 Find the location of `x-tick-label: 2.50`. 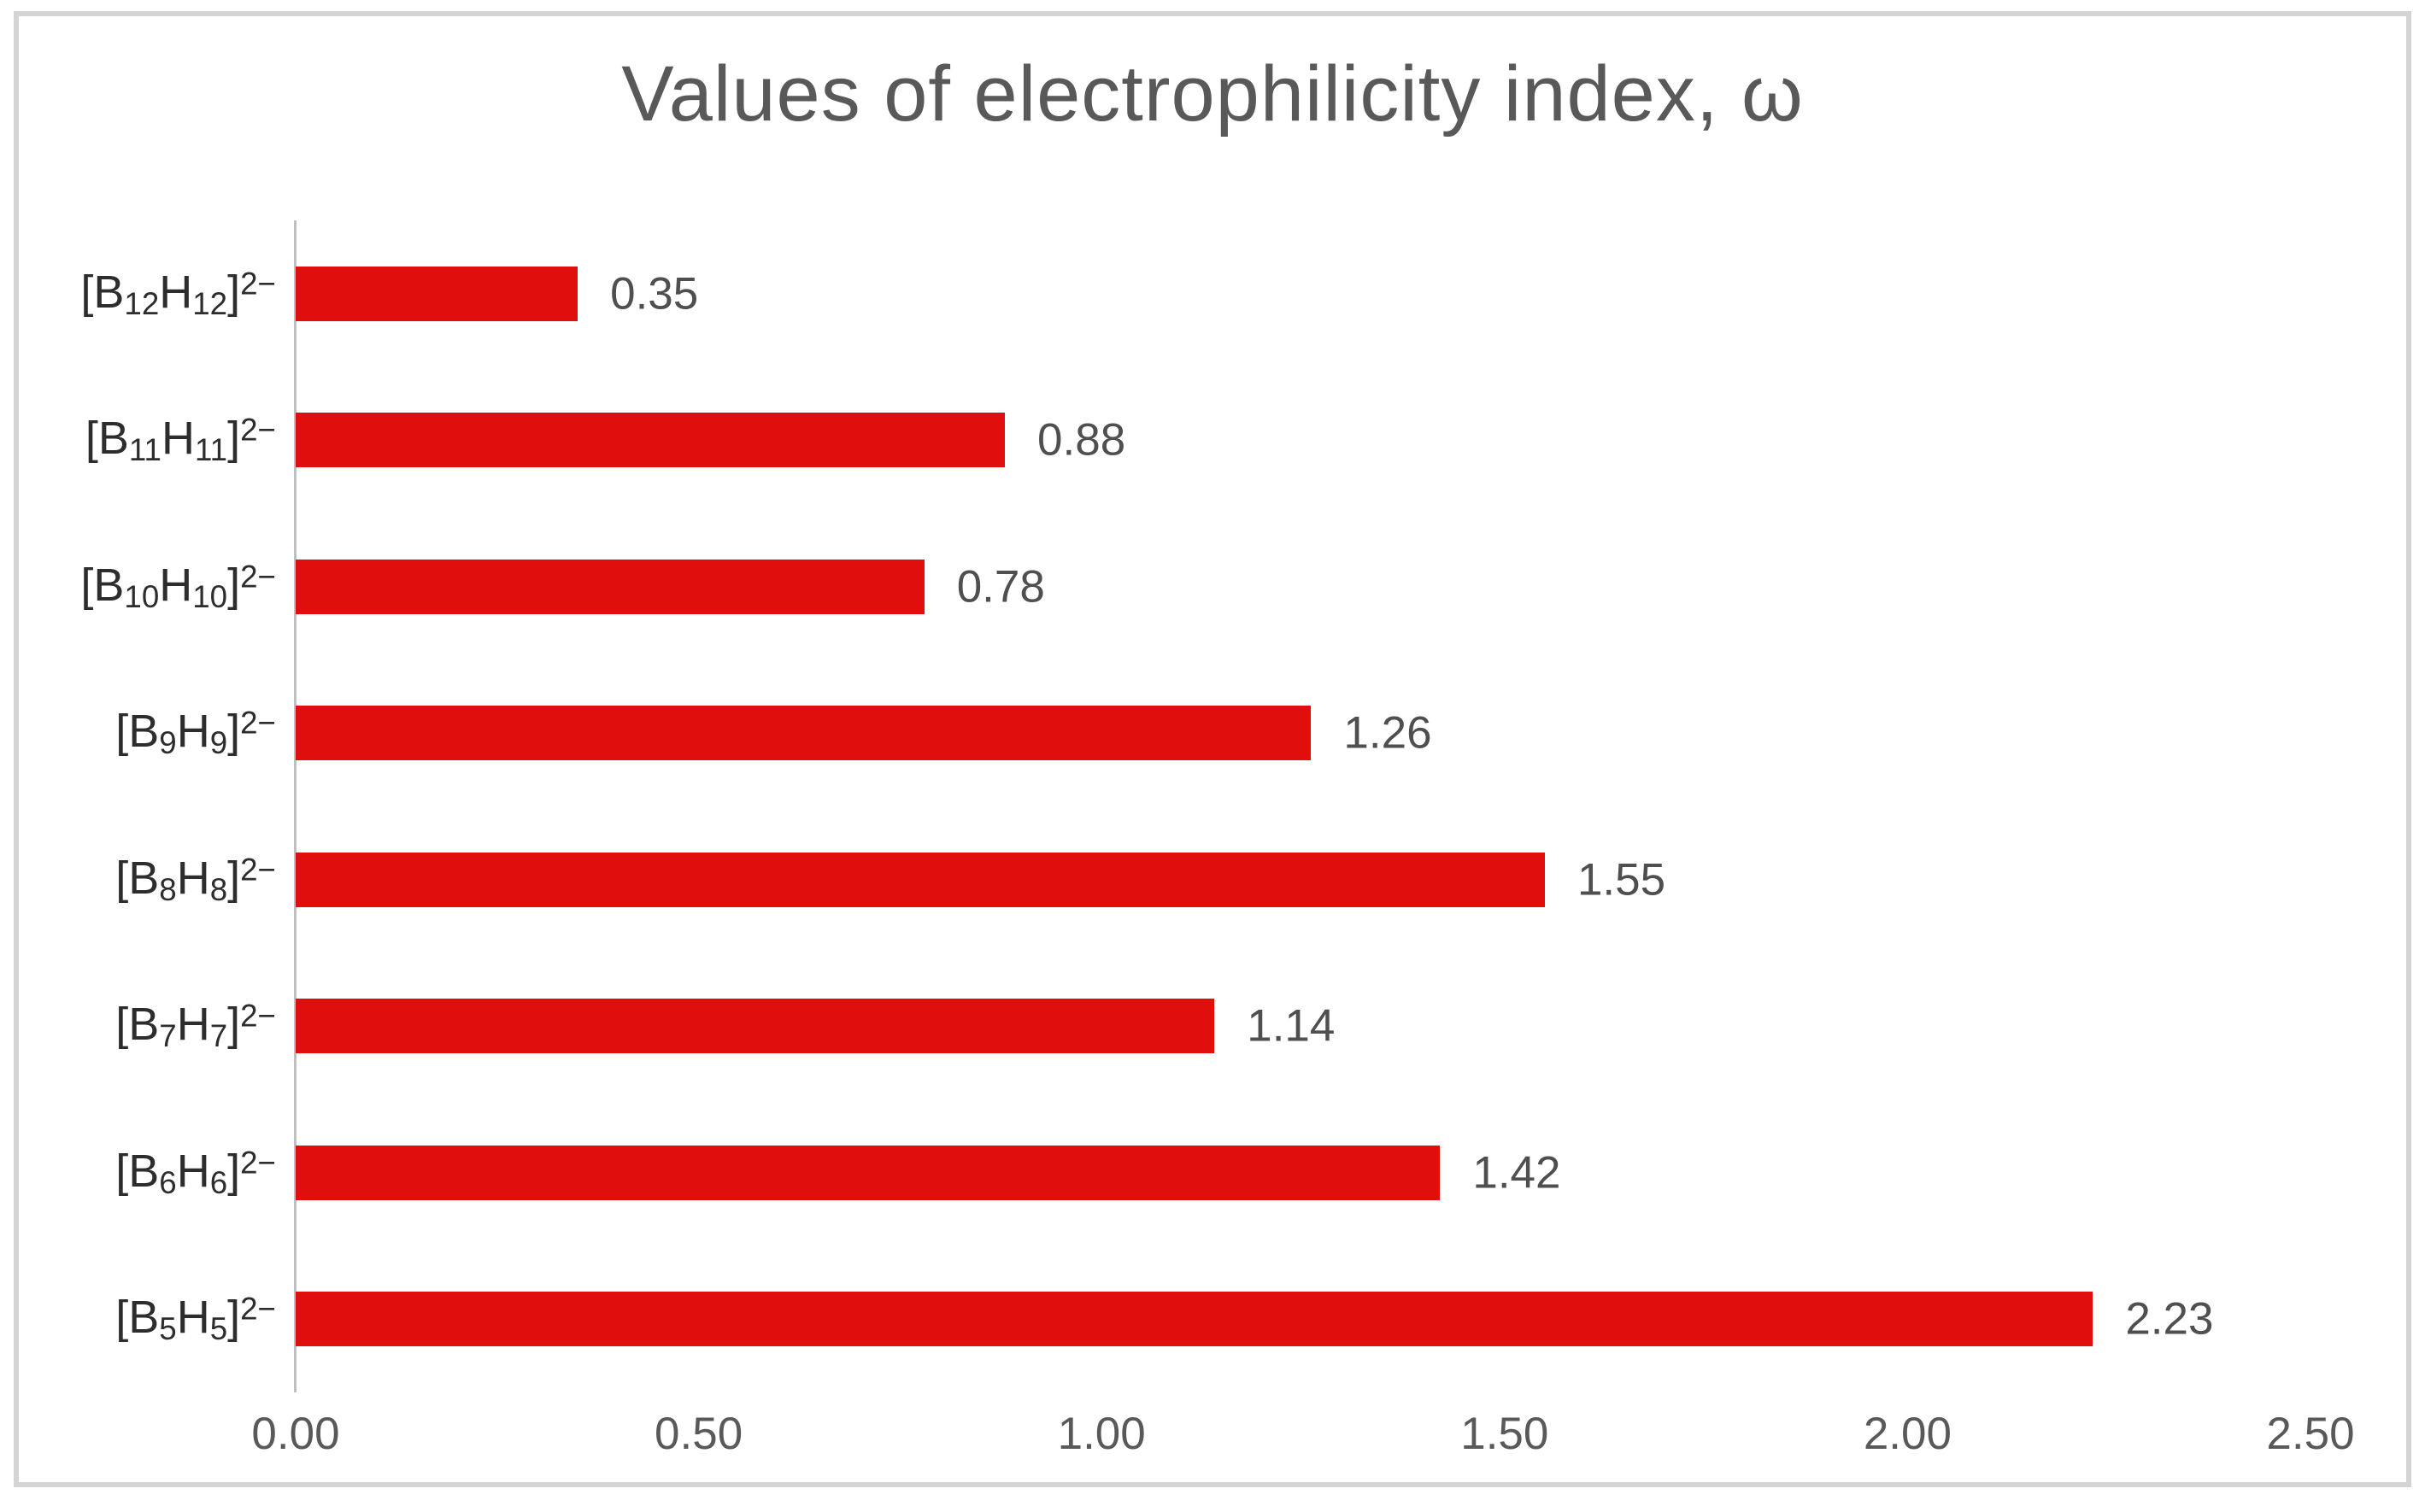

x-tick-label: 2.50 is located at coordinates (2311, 1434).